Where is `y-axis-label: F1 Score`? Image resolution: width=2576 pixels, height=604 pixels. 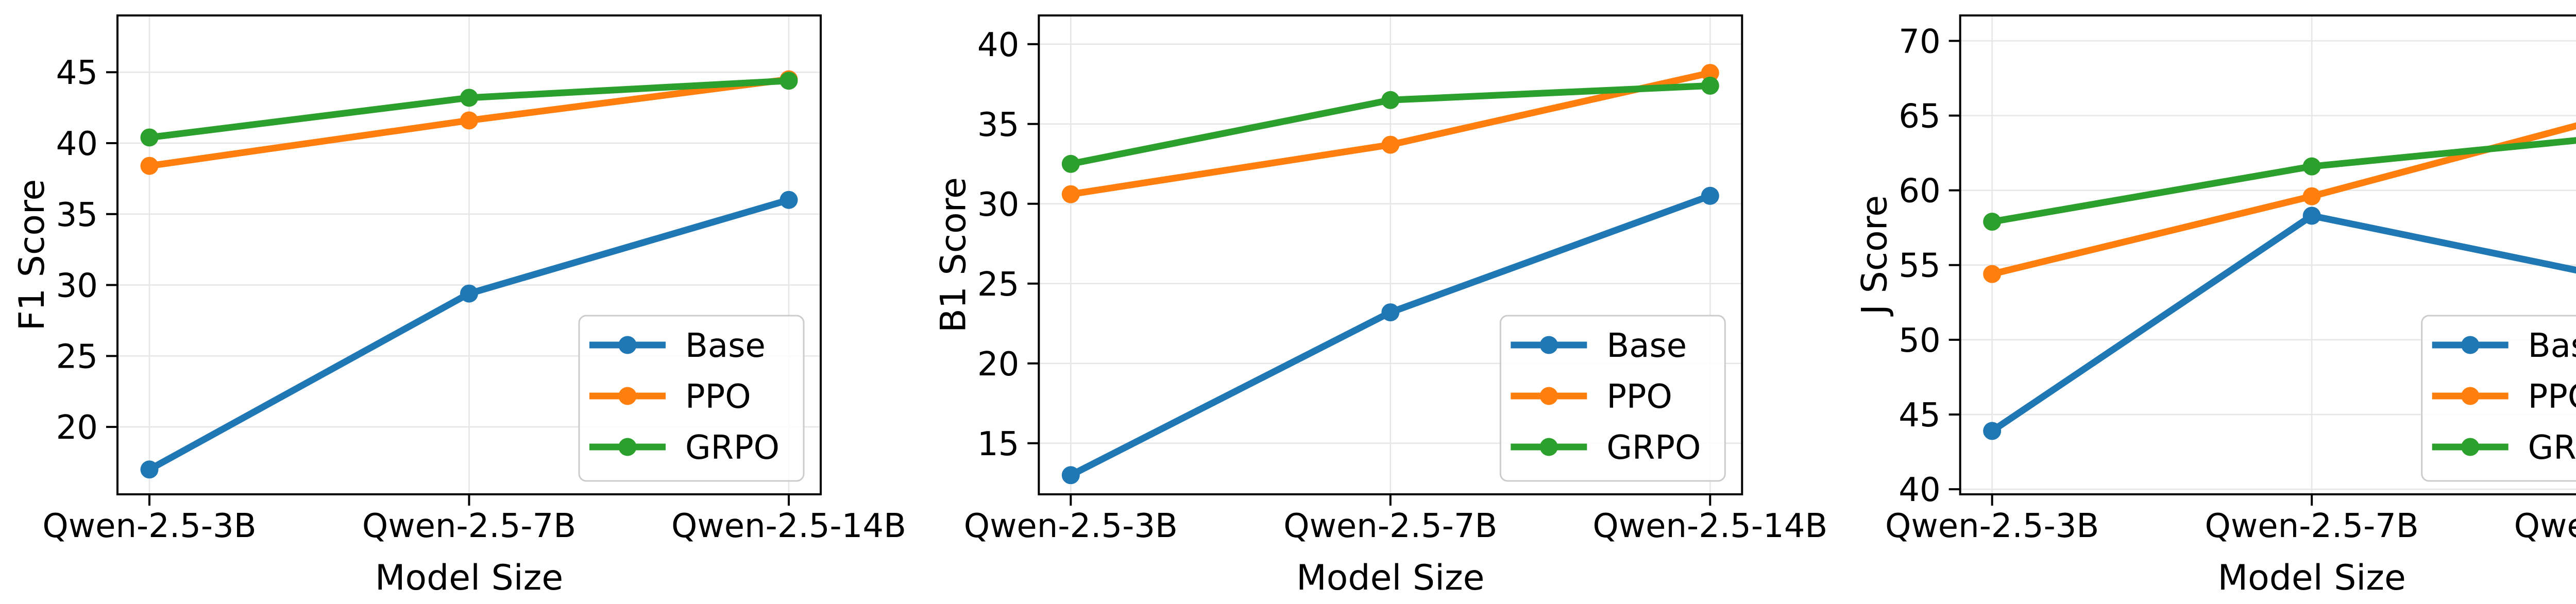
y-axis-label: F1 Score is located at coordinates (32, 255).